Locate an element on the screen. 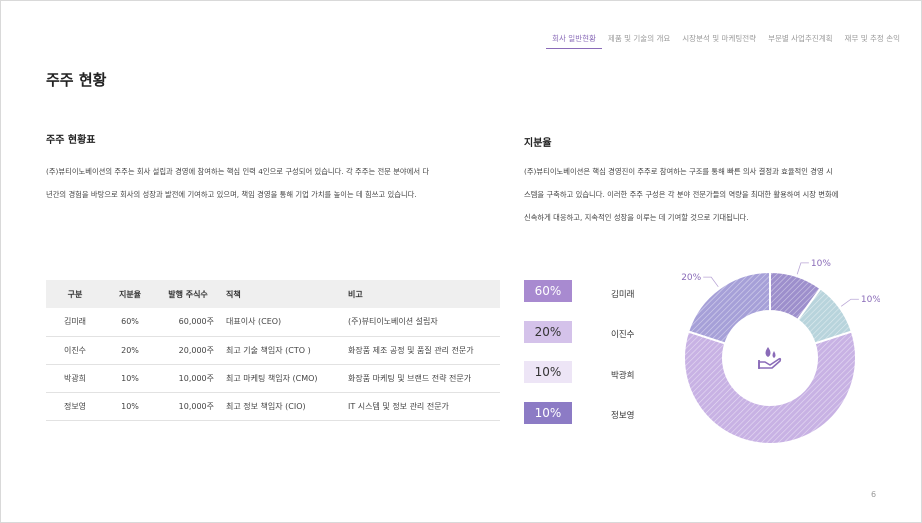 The width and height of the screenshot is (922, 523). cell-ratio: 20% is located at coordinates (130, 350).